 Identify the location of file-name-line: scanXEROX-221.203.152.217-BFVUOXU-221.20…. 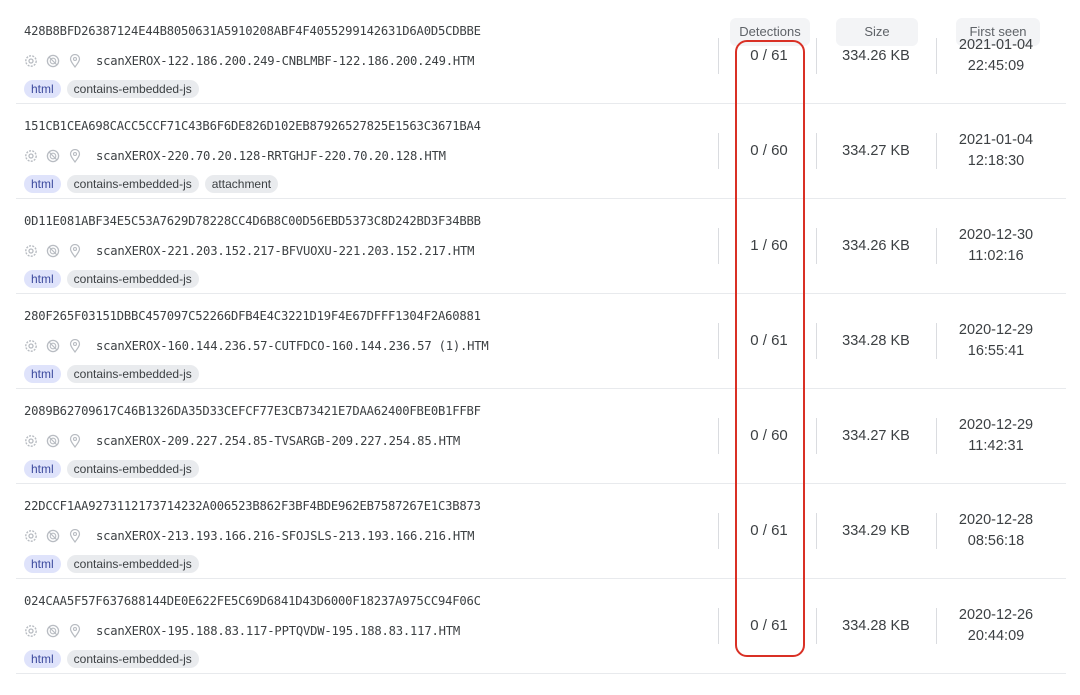
(249, 251).